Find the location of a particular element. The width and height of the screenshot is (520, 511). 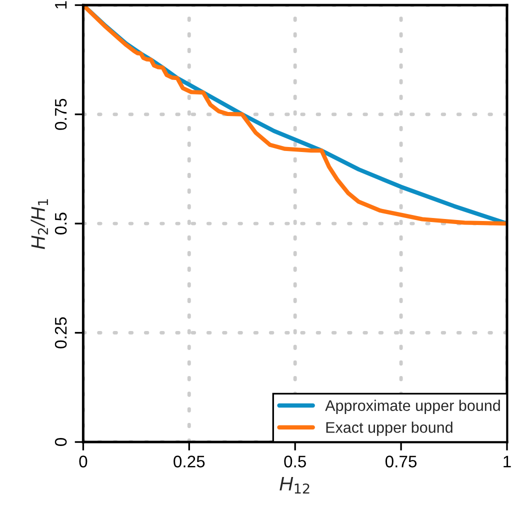

x-axis-title: H$_{12}$ is located at coordinates (295, 485).